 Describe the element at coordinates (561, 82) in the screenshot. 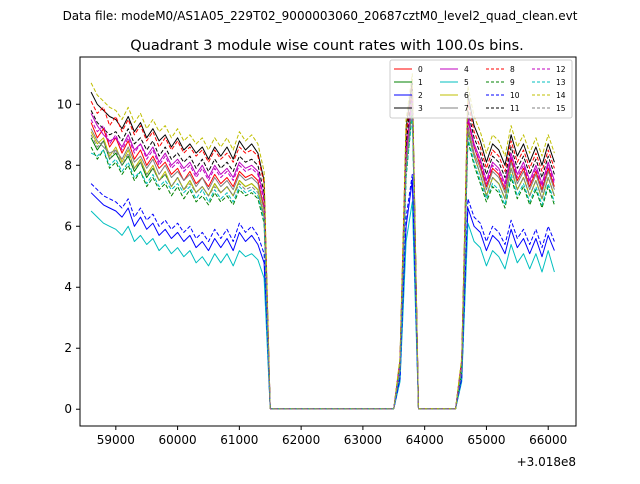

I see `legend-label-13: 13` at that location.